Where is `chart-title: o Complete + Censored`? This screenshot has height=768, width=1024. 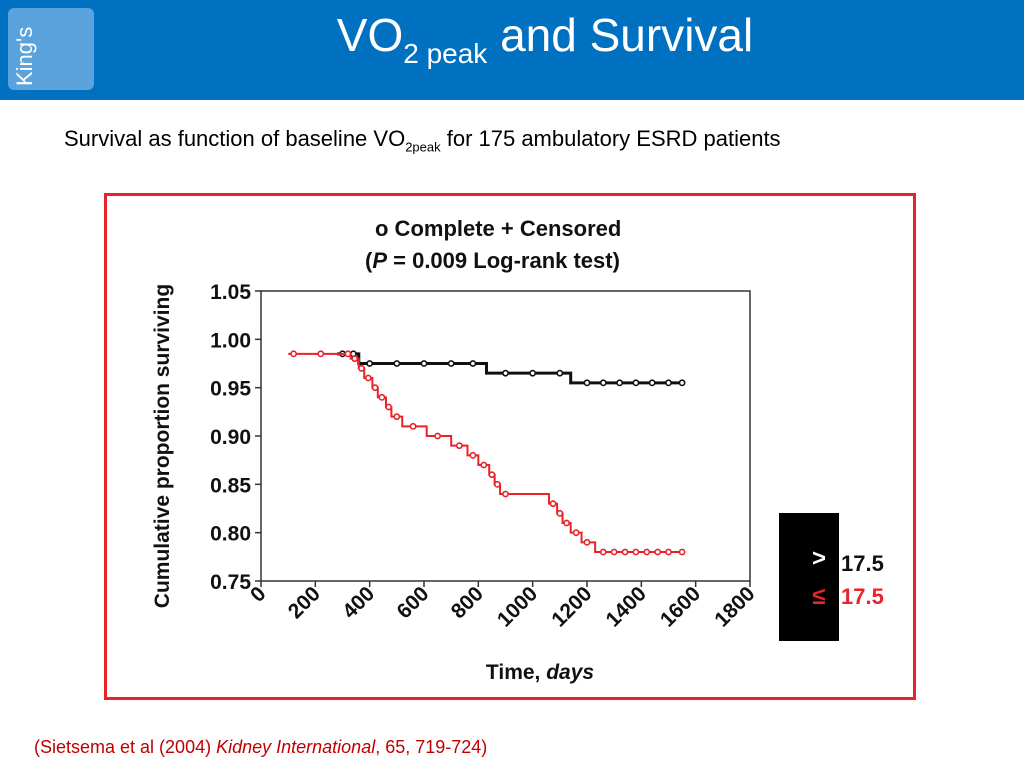
chart-title: o Complete + Censored is located at coordinates (498, 228).